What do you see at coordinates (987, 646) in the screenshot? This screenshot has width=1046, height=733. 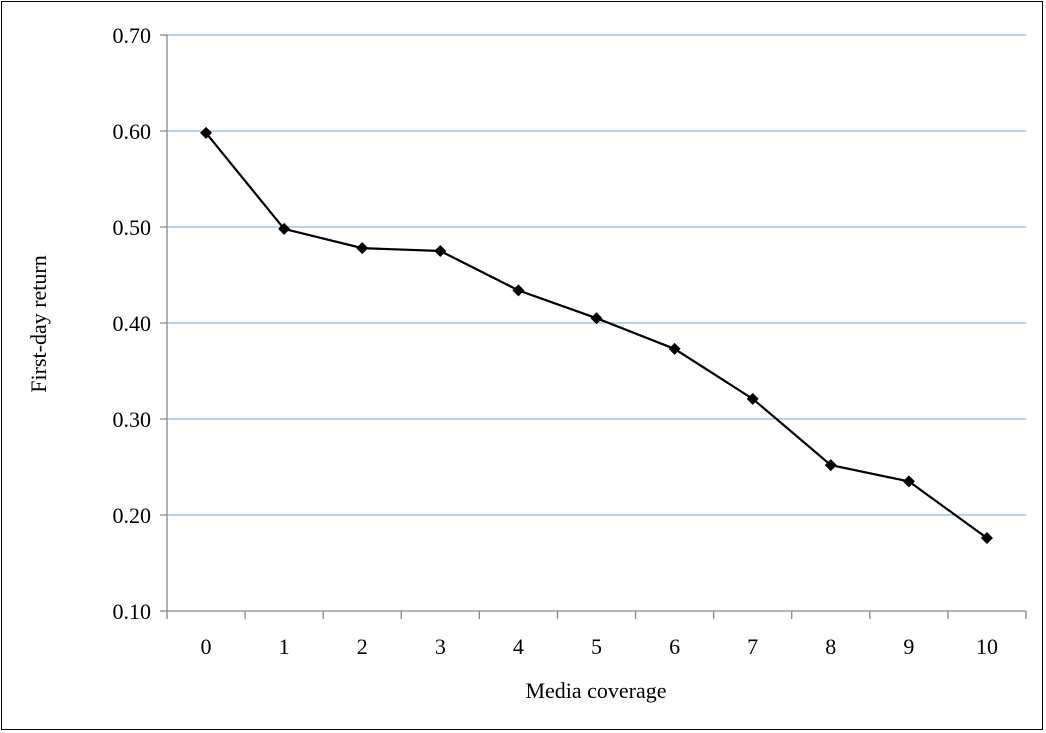 I see `x-tick-label: 10` at bounding box center [987, 646].